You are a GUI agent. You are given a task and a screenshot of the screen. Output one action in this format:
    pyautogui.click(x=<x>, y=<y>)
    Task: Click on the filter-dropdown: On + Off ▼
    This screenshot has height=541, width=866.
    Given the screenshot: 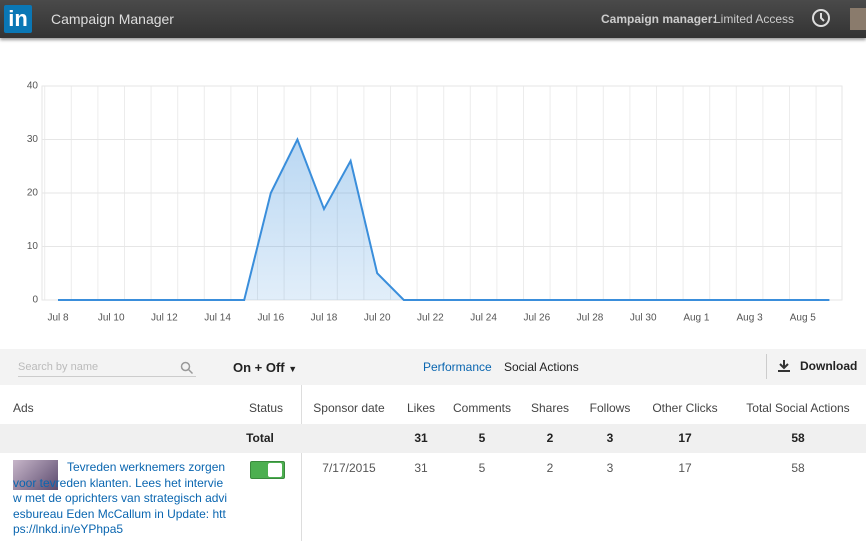 What is the action you would take?
    pyautogui.click(x=265, y=367)
    